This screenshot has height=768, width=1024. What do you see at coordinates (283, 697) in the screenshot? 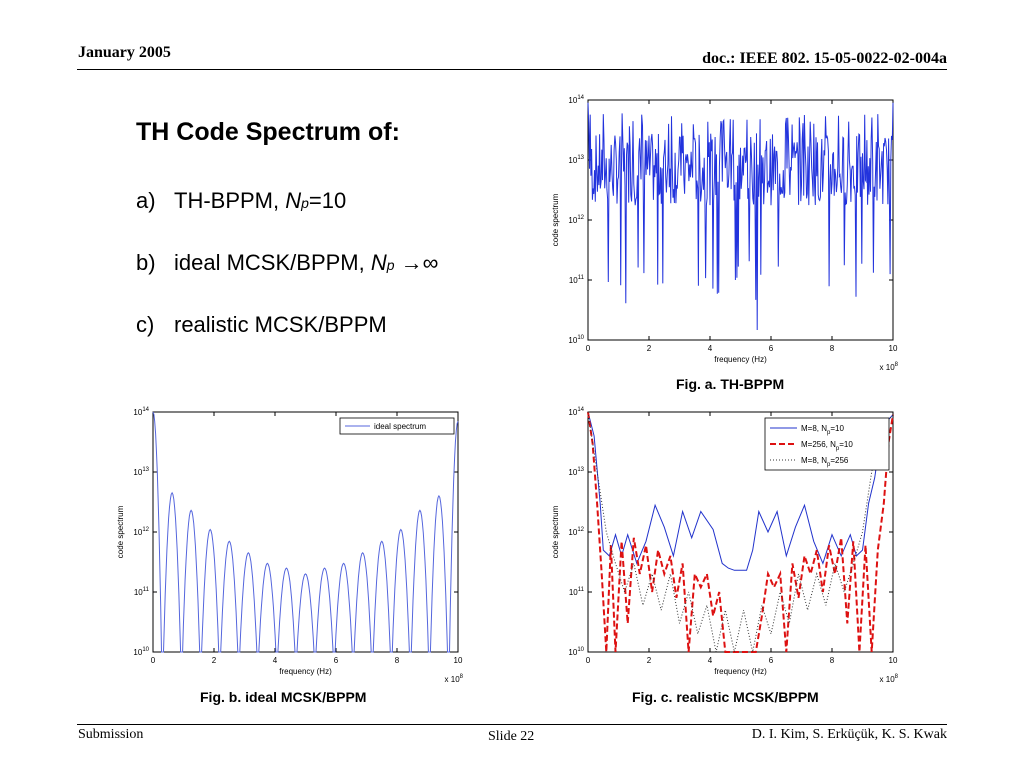
I see `caption-fig-b: Fig. b. ideal MCSK/BPPM` at bounding box center [283, 697].